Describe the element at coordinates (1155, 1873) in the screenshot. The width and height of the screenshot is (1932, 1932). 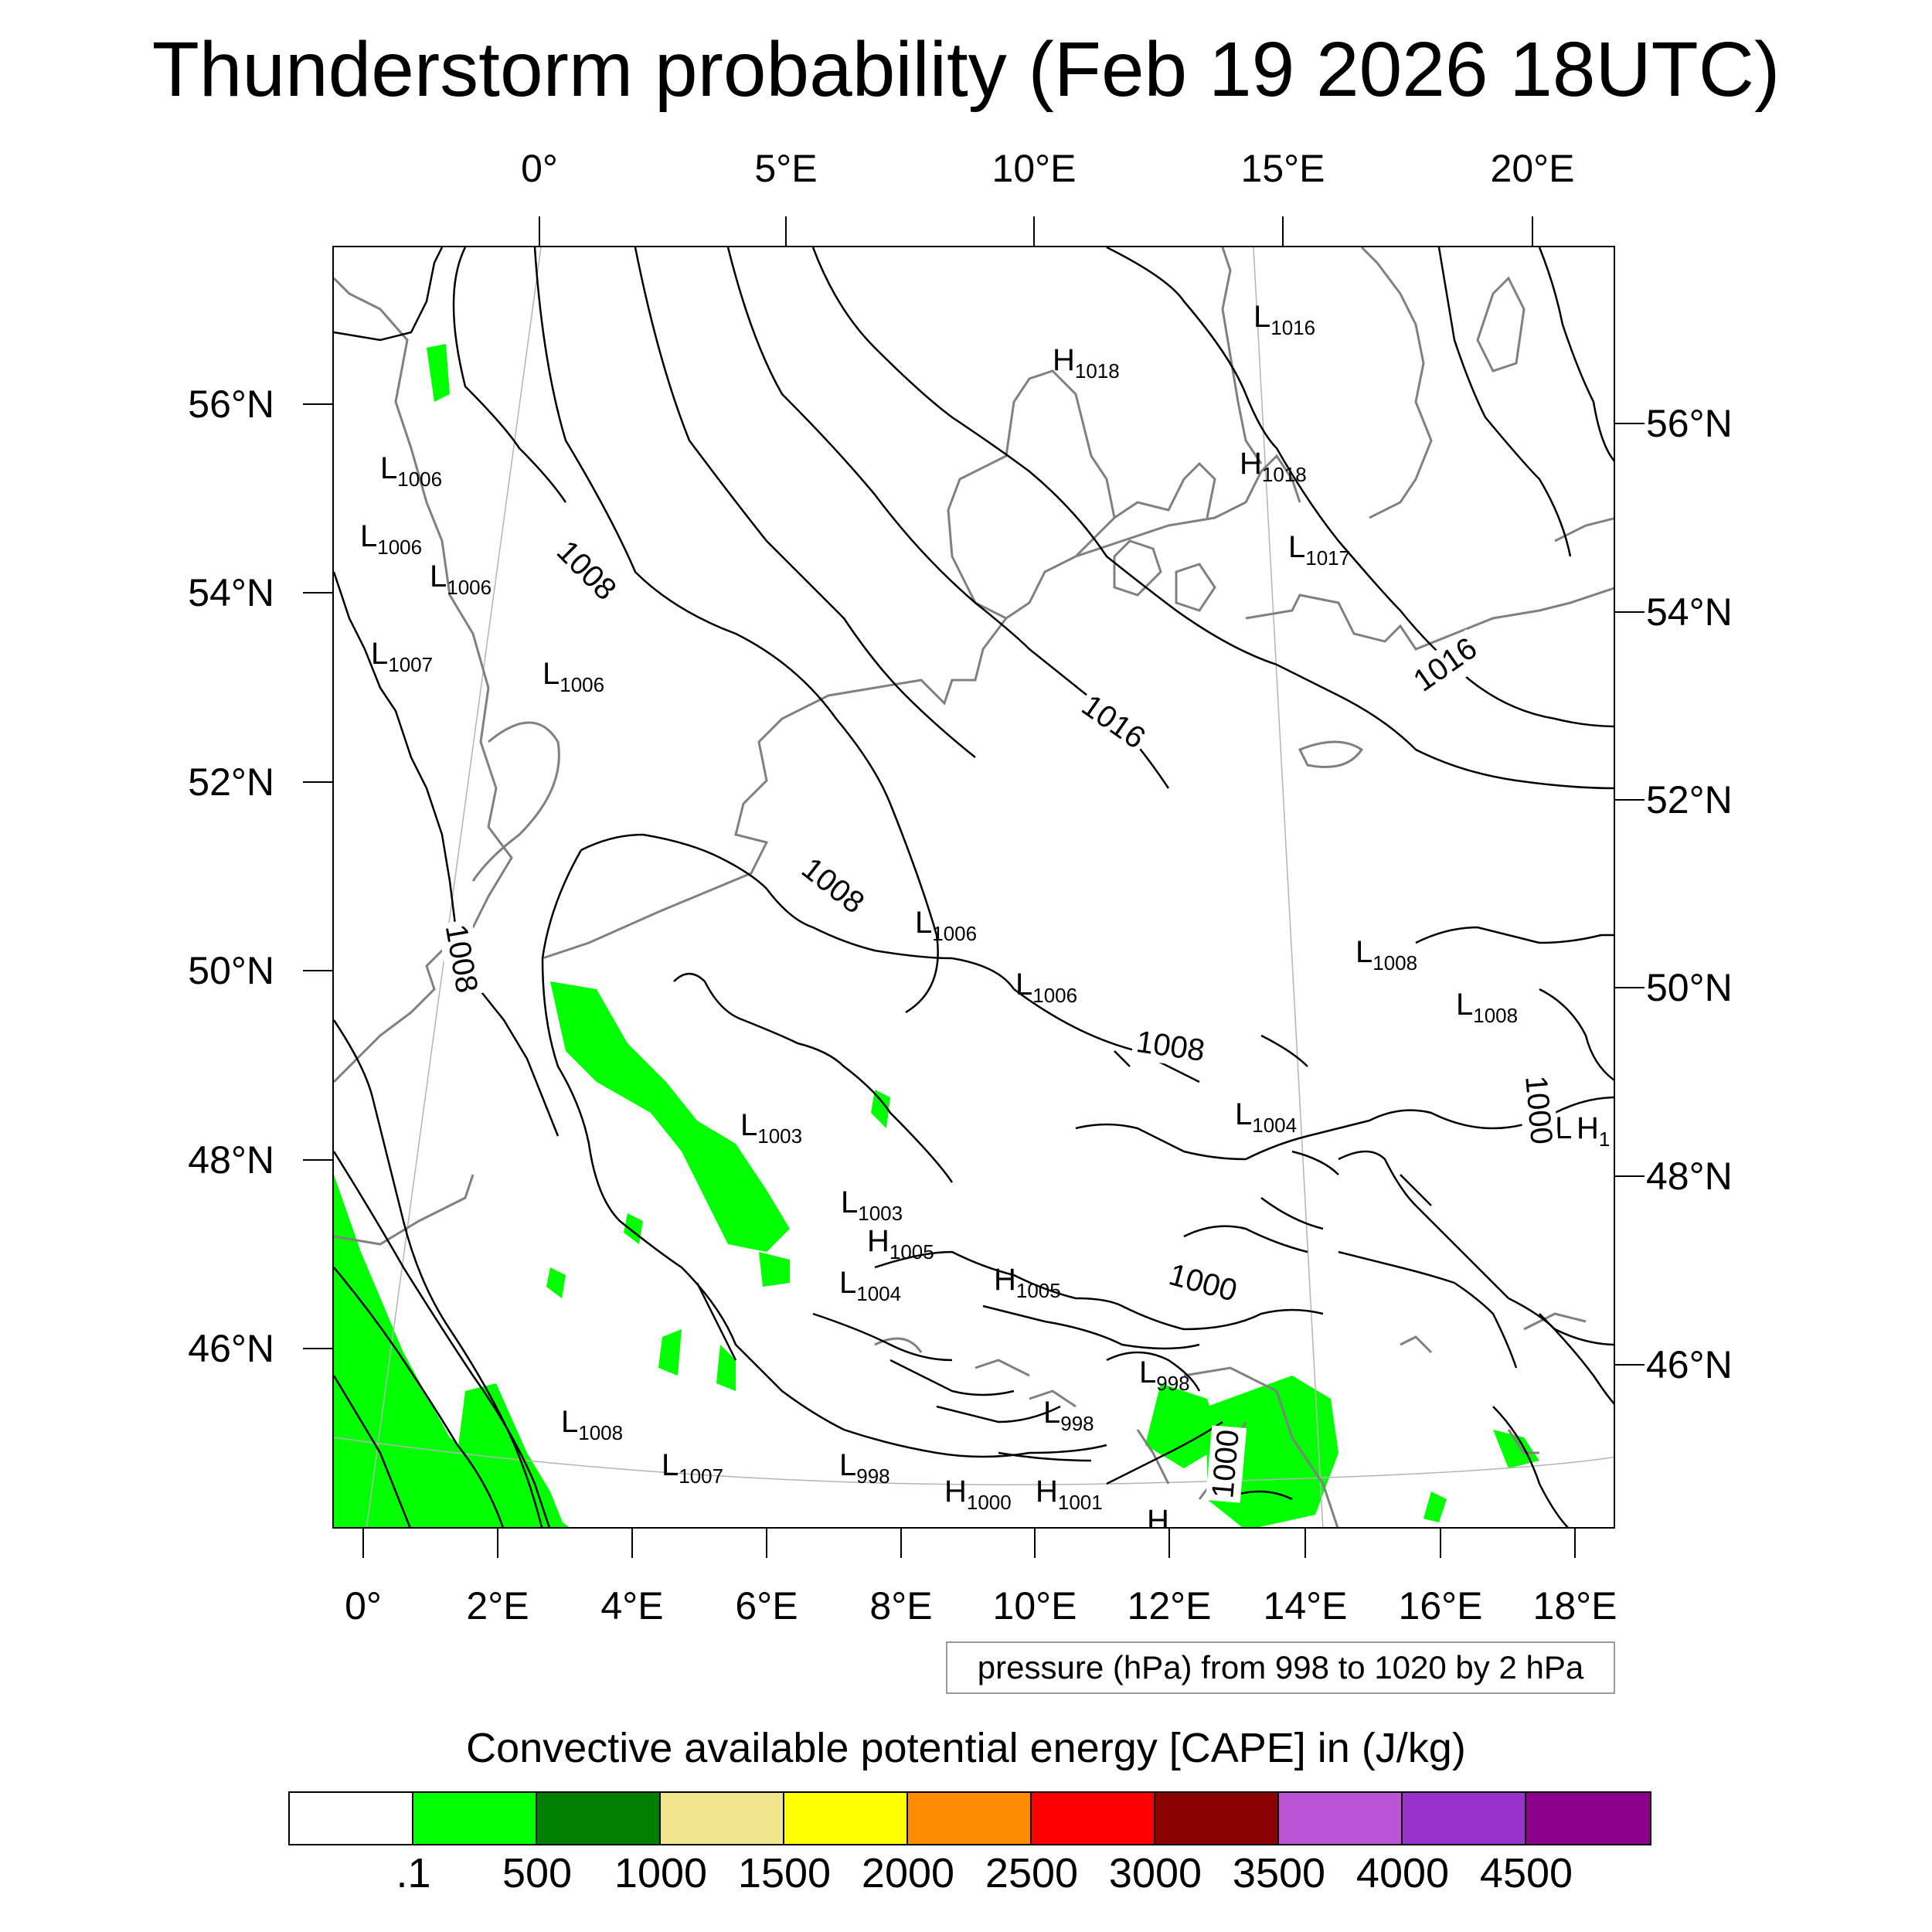
I see `colorbar-label: 3000` at that location.